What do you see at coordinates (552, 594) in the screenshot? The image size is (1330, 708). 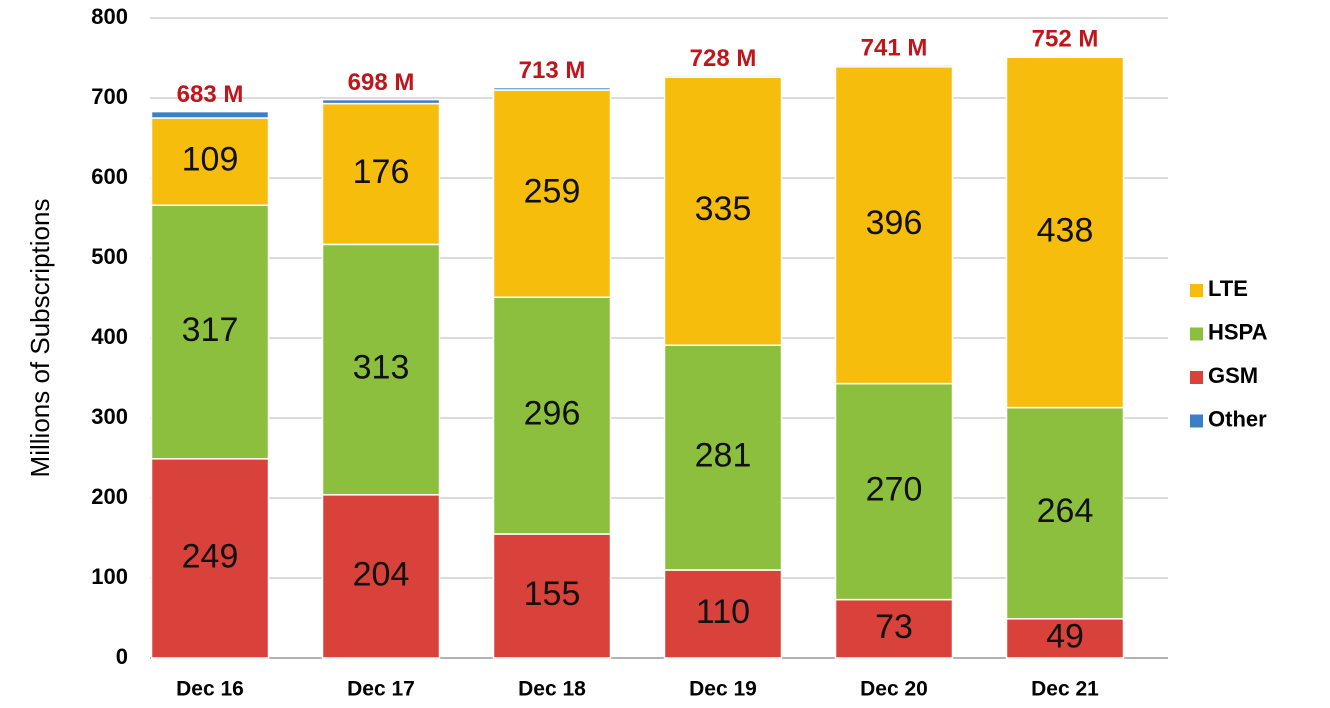 I see `data-label: 155` at bounding box center [552, 594].